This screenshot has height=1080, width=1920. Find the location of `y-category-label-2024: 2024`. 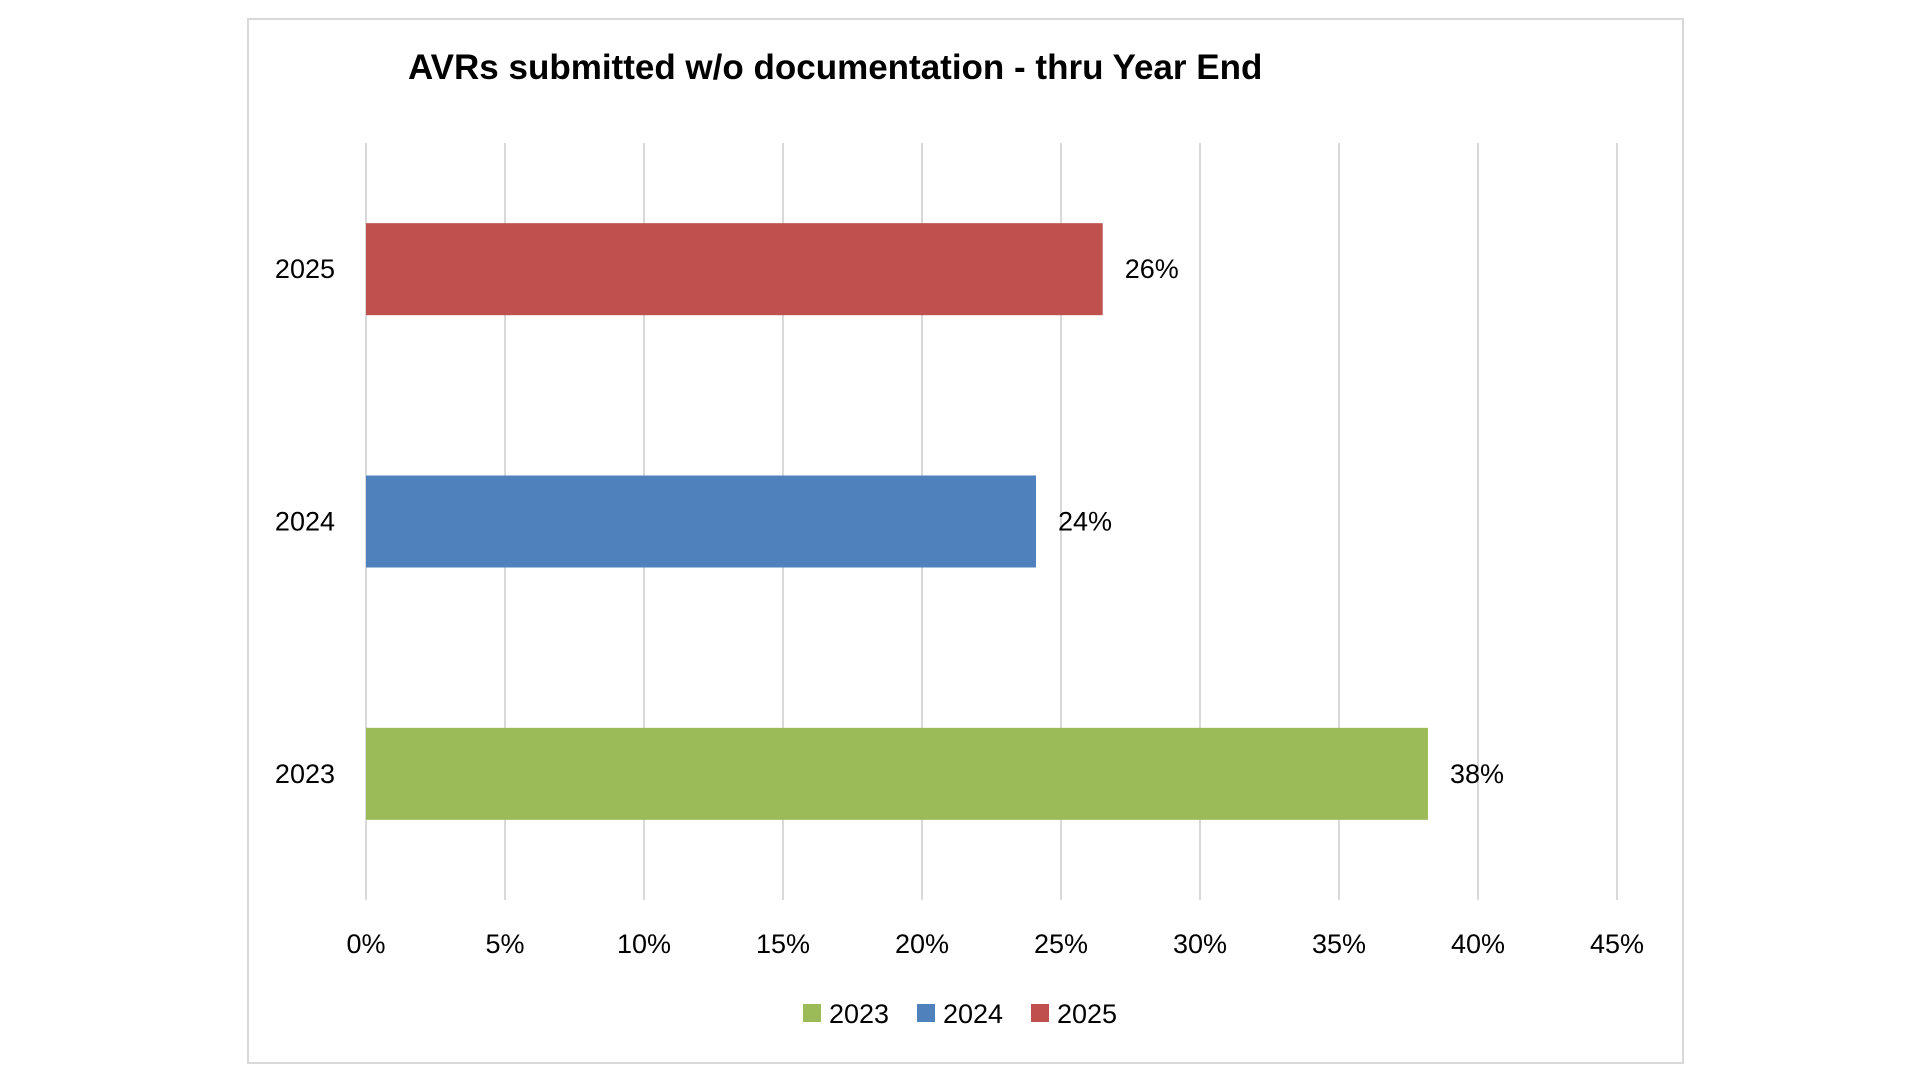

y-category-label-2024: 2024 is located at coordinates (305, 522).